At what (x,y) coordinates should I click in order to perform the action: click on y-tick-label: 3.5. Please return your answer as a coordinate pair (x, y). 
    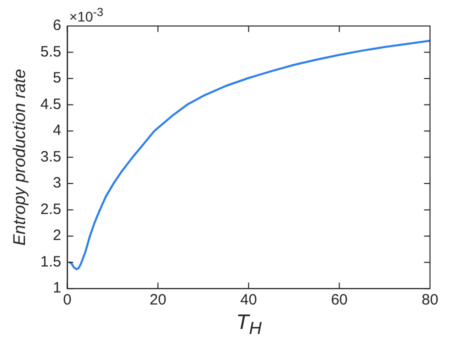
    Looking at the image, I should click on (51, 157).